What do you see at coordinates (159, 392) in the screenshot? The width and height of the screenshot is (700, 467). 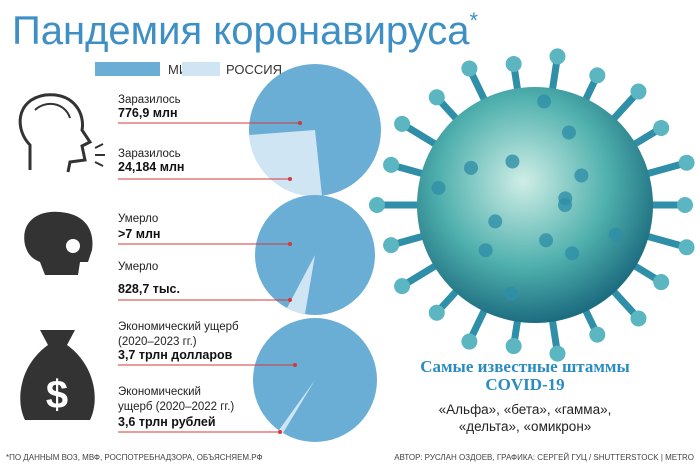 I see `row-label: Экономический` at bounding box center [159, 392].